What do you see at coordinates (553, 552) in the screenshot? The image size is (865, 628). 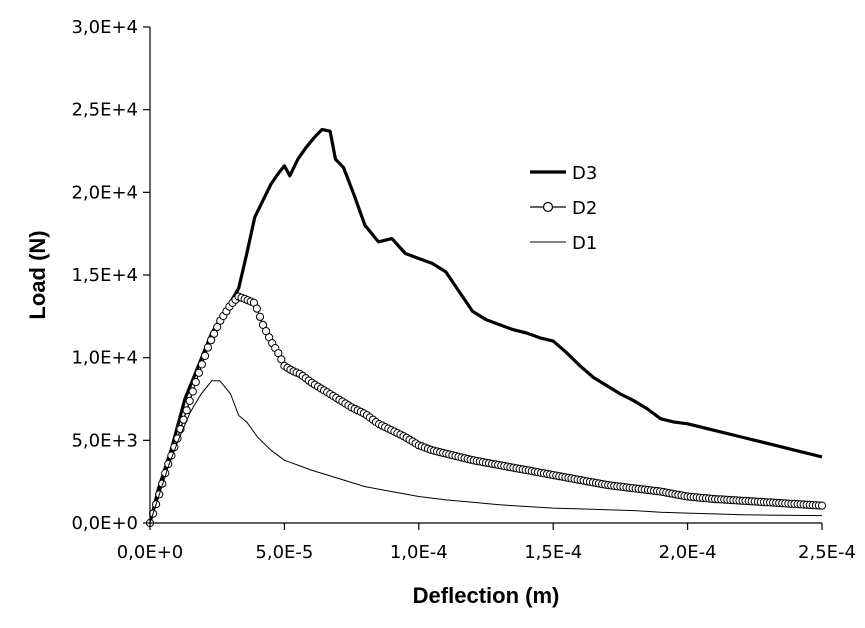 I see `x-tick-label: 1,5E-4` at bounding box center [553, 552].